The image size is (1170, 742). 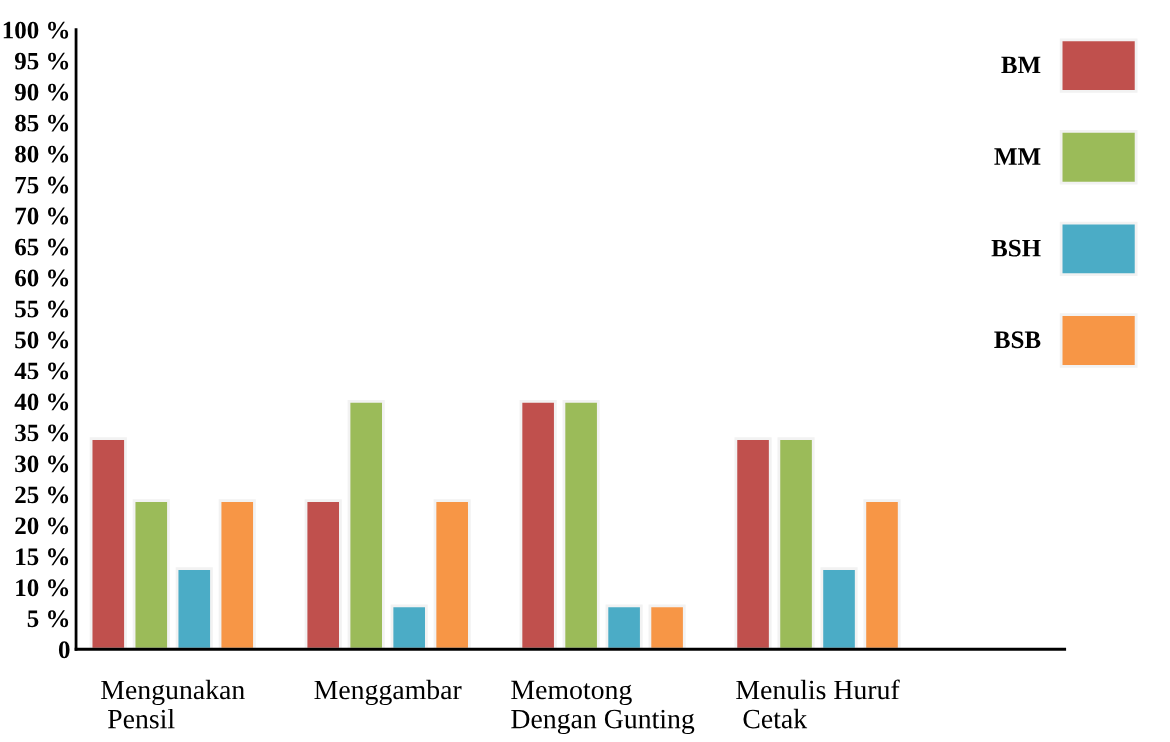 What do you see at coordinates (41, 371) in the screenshot?
I see `y-tick-label: 45 %` at bounding box center [41, 371].